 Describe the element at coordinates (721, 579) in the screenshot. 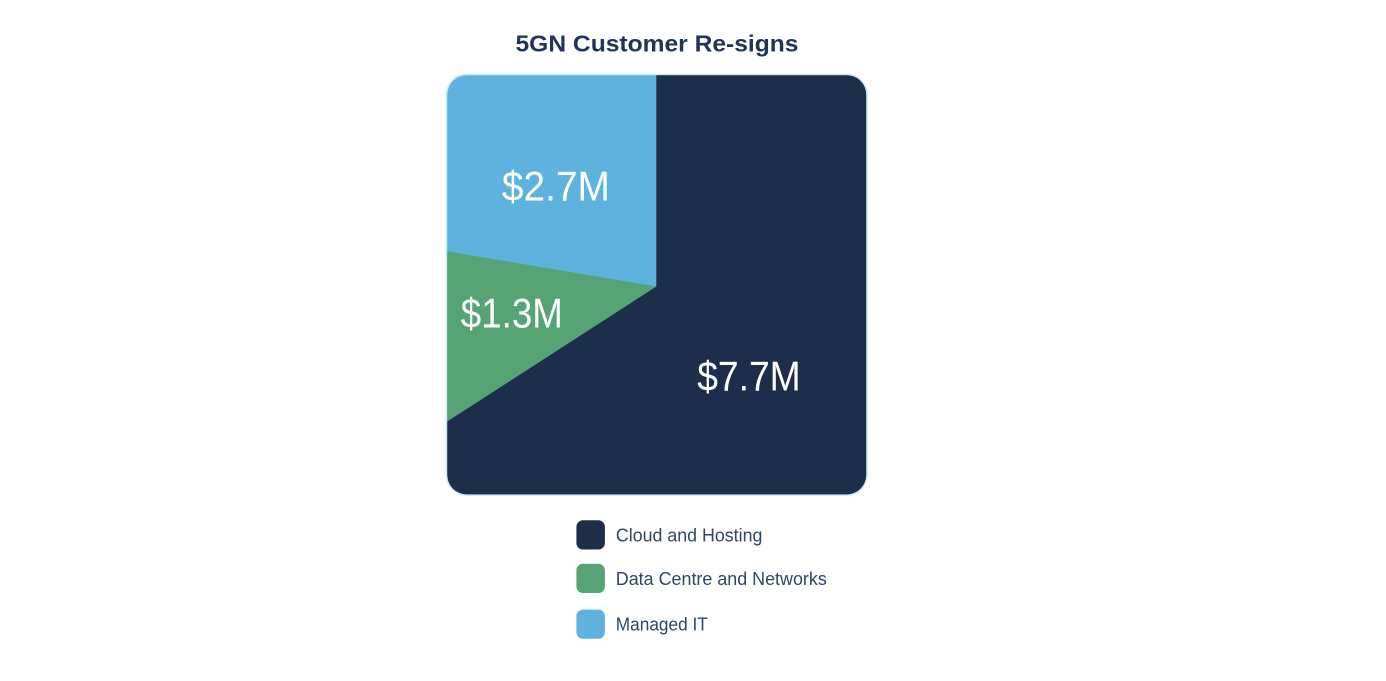

I see `svg-text: Data Centre and Networks` at that location.